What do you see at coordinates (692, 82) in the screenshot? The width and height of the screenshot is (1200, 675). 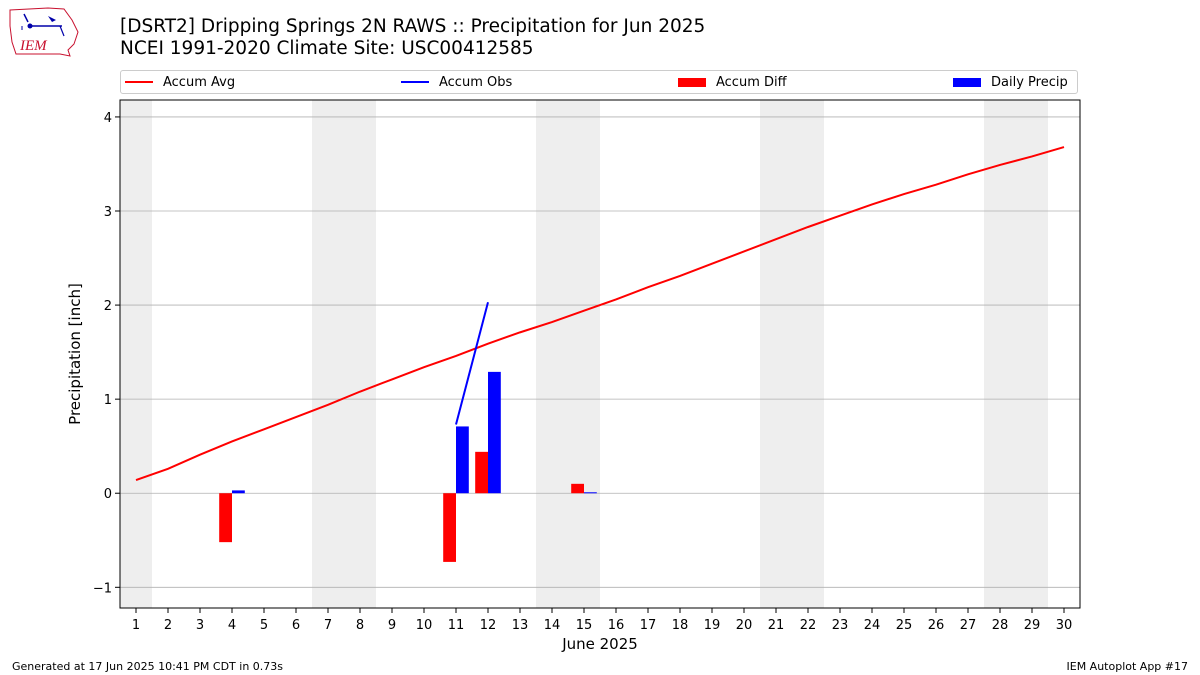 I see `legend-swatch-accum-diff` at bounding box center [692, 82].